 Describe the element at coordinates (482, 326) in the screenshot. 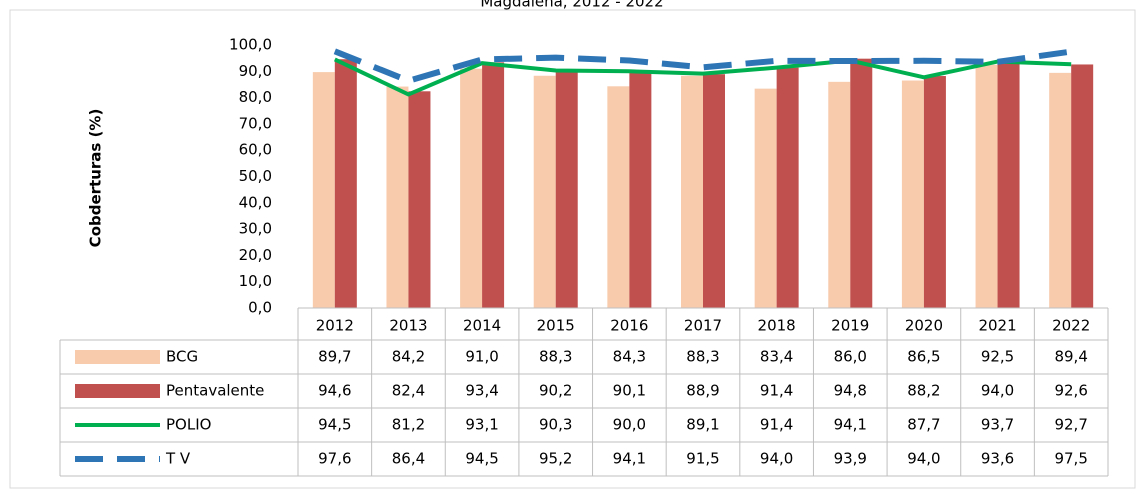

I see `x-tick-label: 2014` at that location.